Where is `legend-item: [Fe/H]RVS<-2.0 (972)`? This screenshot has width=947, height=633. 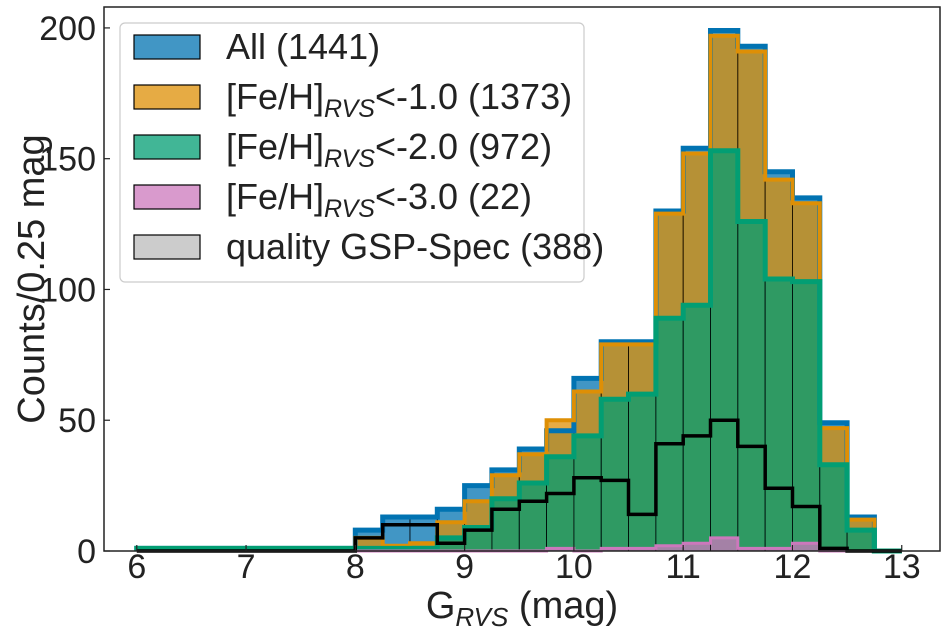
legend-item: [Fe/H]RVS<-2.0 (972) is located at coordinates (342, 149).